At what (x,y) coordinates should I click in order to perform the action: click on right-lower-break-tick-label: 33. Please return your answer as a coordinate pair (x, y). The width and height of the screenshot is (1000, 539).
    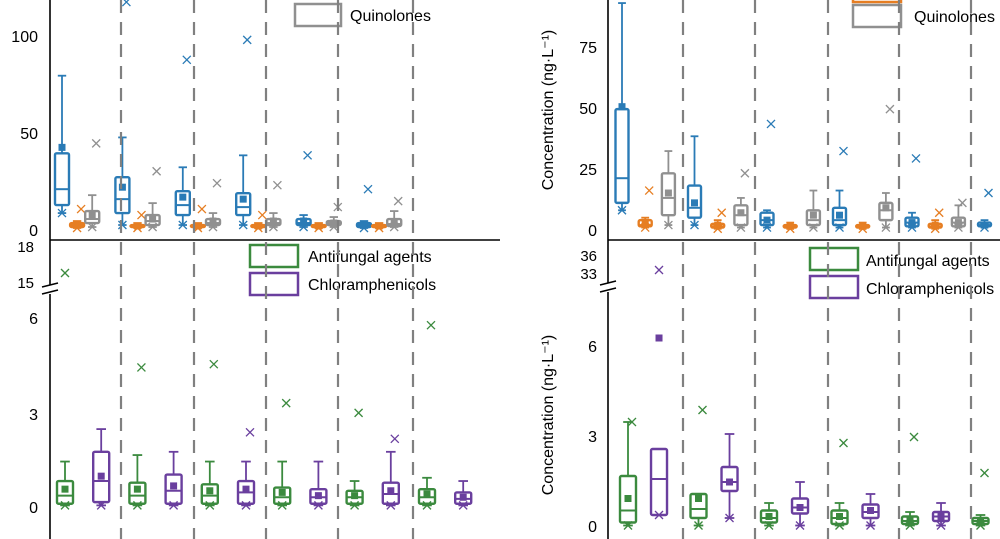
    Looking at the image, I should click on (588, 274).